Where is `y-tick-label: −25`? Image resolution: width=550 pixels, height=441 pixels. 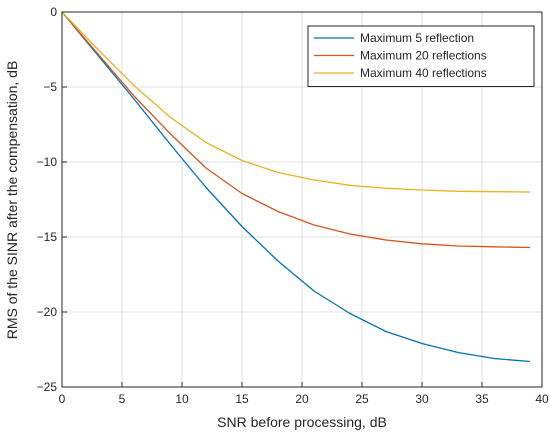
y-tick-label: −25 is located at coordinates (47, 387).